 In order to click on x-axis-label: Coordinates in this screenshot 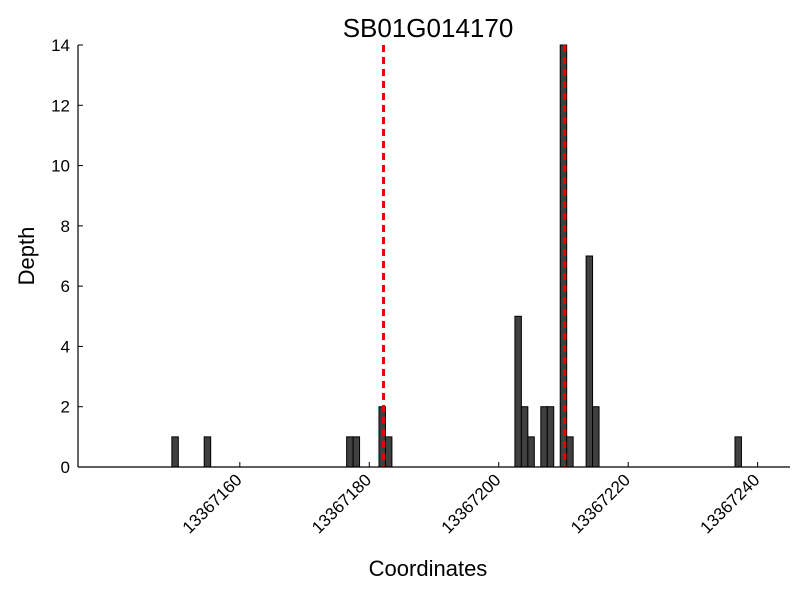, I will do `click(428, 568)`.